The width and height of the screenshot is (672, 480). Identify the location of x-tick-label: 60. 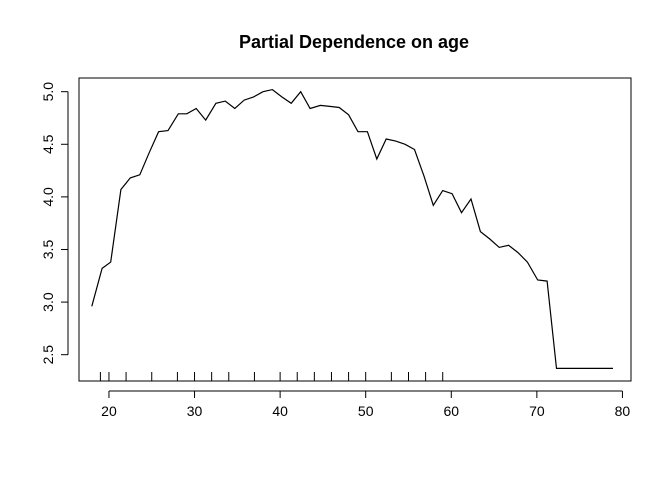
(451, 411).